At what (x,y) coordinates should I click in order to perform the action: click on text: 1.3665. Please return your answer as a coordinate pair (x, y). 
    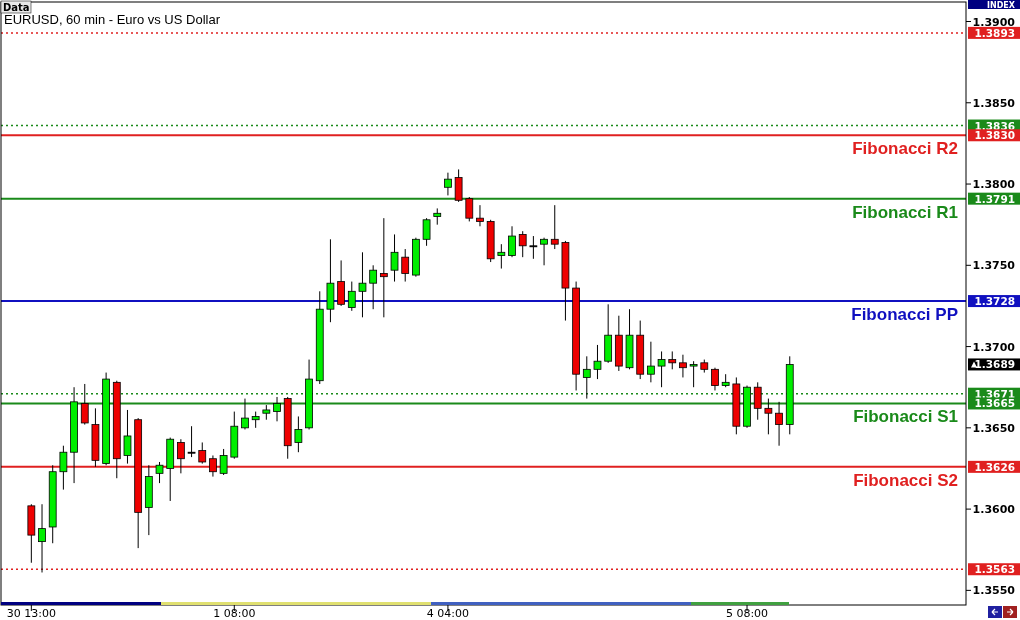
    Looking at the image, I should click on (994, 403).